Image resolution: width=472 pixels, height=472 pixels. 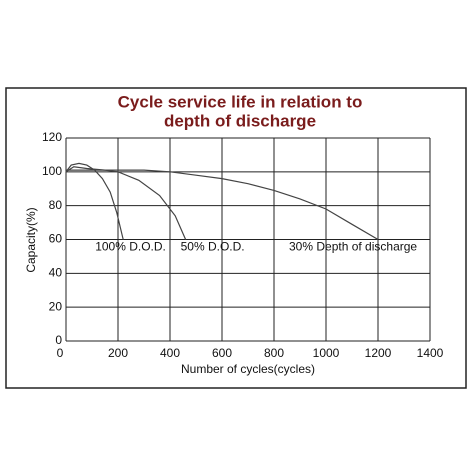 What do you see at coordinates (326, 353) in the screenshot?
I see `x-tick-label: 1000` at bounding box center [326, 353].